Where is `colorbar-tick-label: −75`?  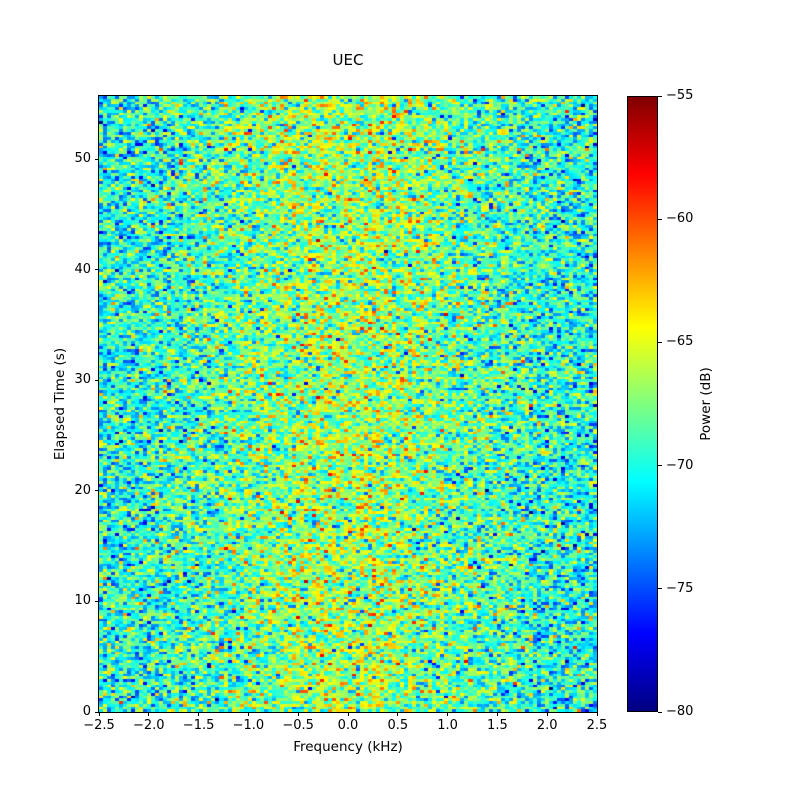
colorbar-tick-label: −75 is located at coordinates (680, 588).